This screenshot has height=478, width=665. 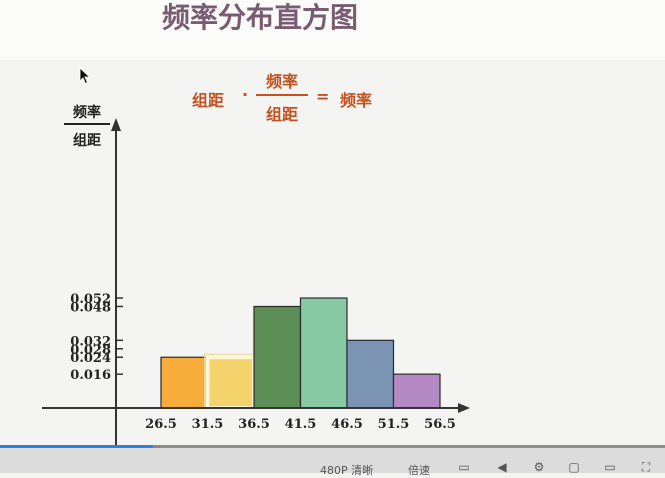 I want to click on y-tick-label: 0.032, so click(x=90, y=341).